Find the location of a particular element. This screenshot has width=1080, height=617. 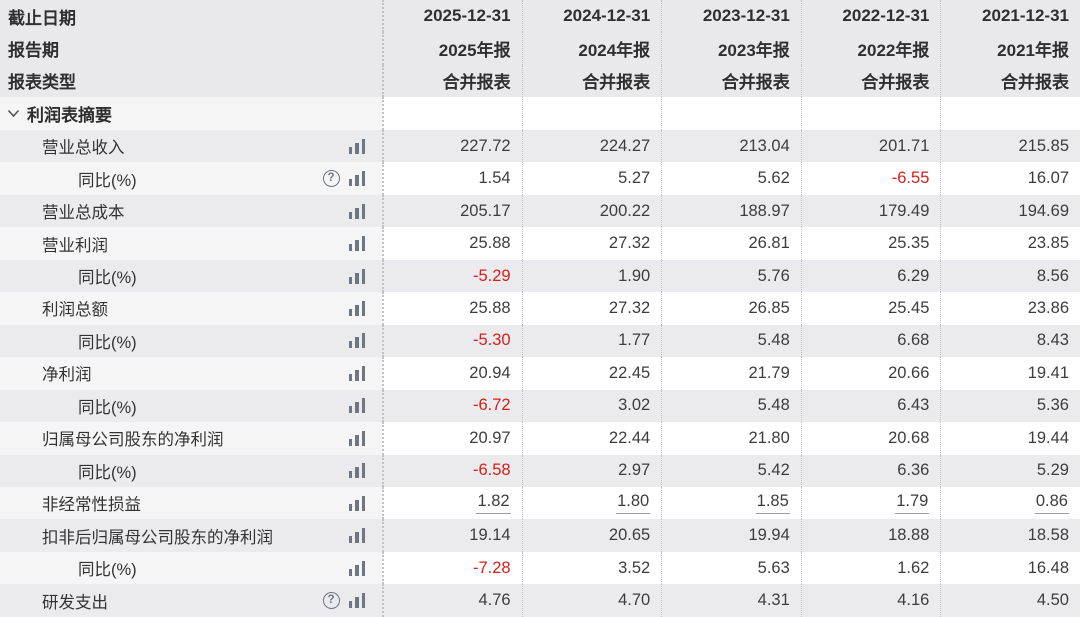

value: 1.79 is located at coordinates (912, 503).